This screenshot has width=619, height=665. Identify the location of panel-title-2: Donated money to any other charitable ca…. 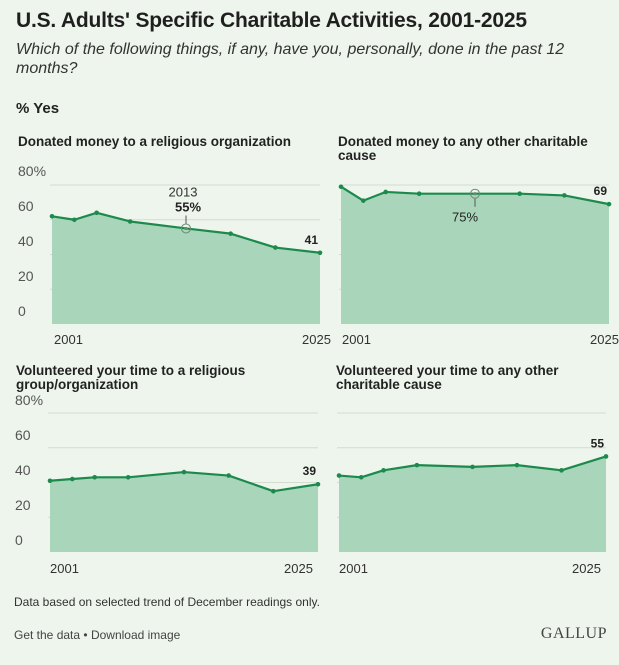
(463, 148).